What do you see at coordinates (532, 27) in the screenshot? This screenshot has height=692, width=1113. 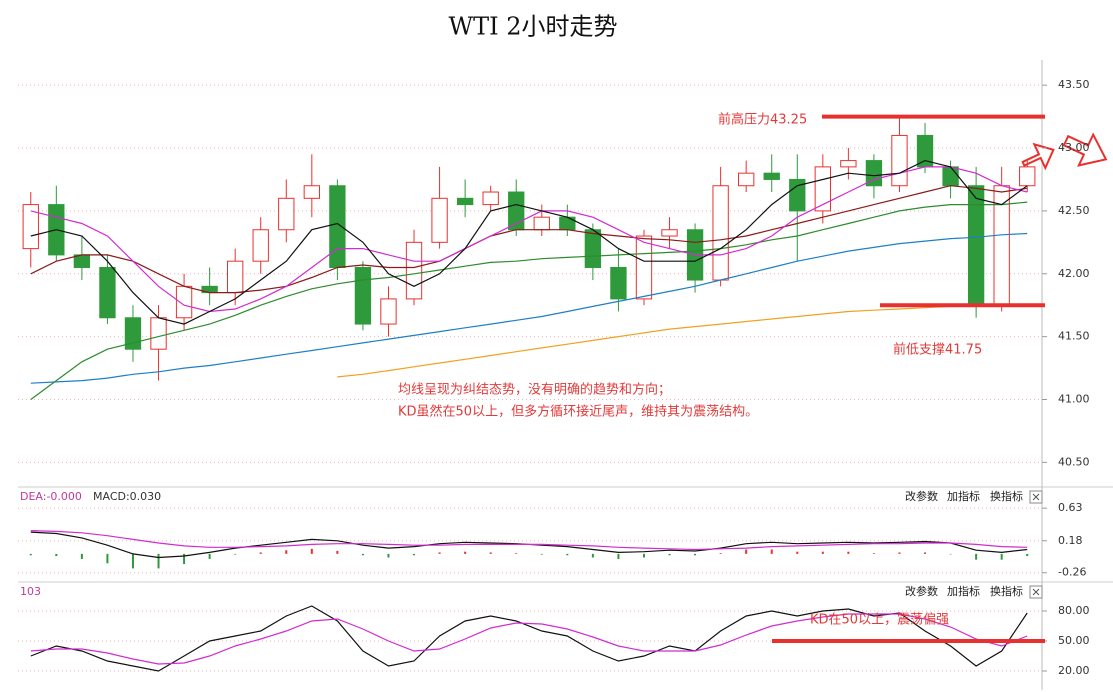 I see `chart-title: WTI 2小时走势` at bounding box center [532, 27].